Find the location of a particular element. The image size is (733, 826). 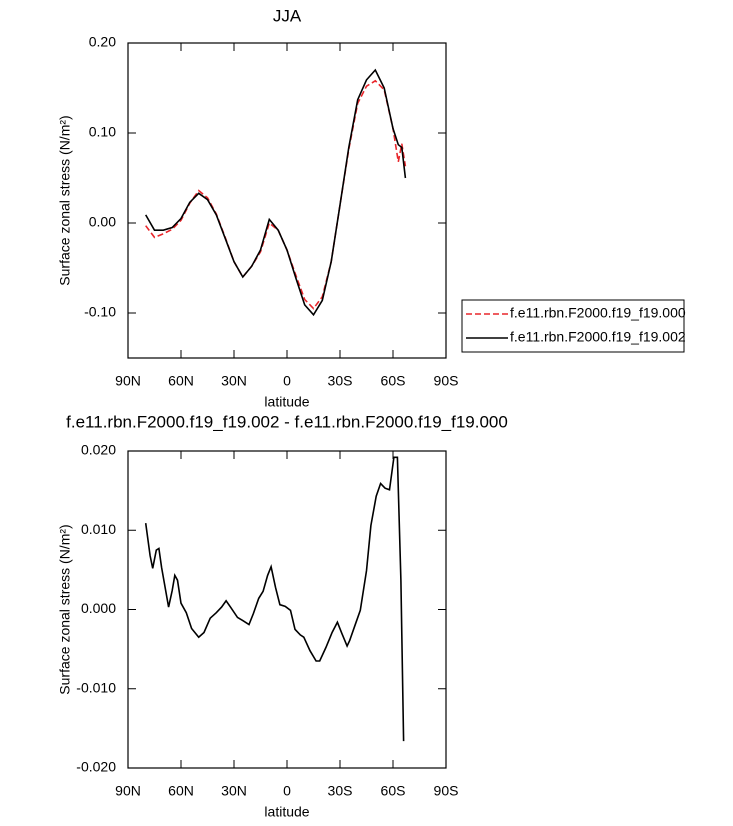

y-tick-label: -0.10 is located at coordinates (100, 312).